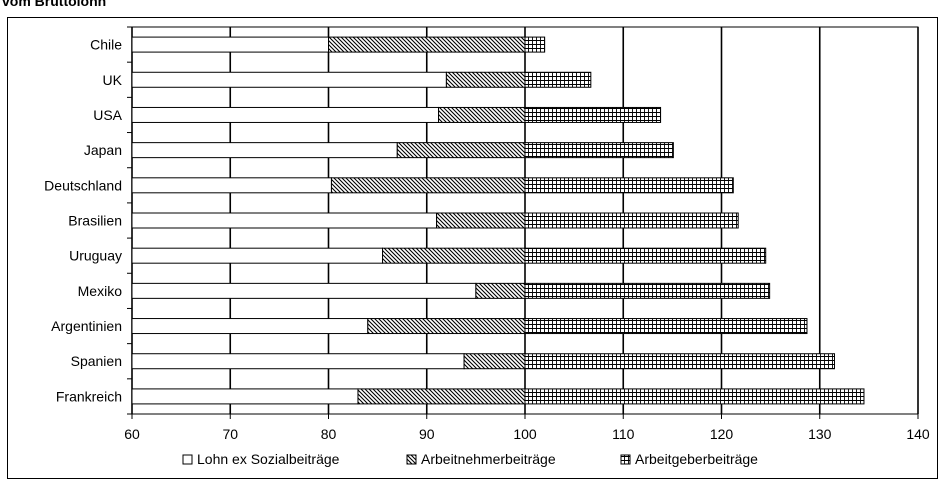 The height and width of the screenshot is (481, 945). What do you see at coordinates (623, 434) in the screenshot?
I see `x-tick-label-110: 110` at bounding box center [623, 434].